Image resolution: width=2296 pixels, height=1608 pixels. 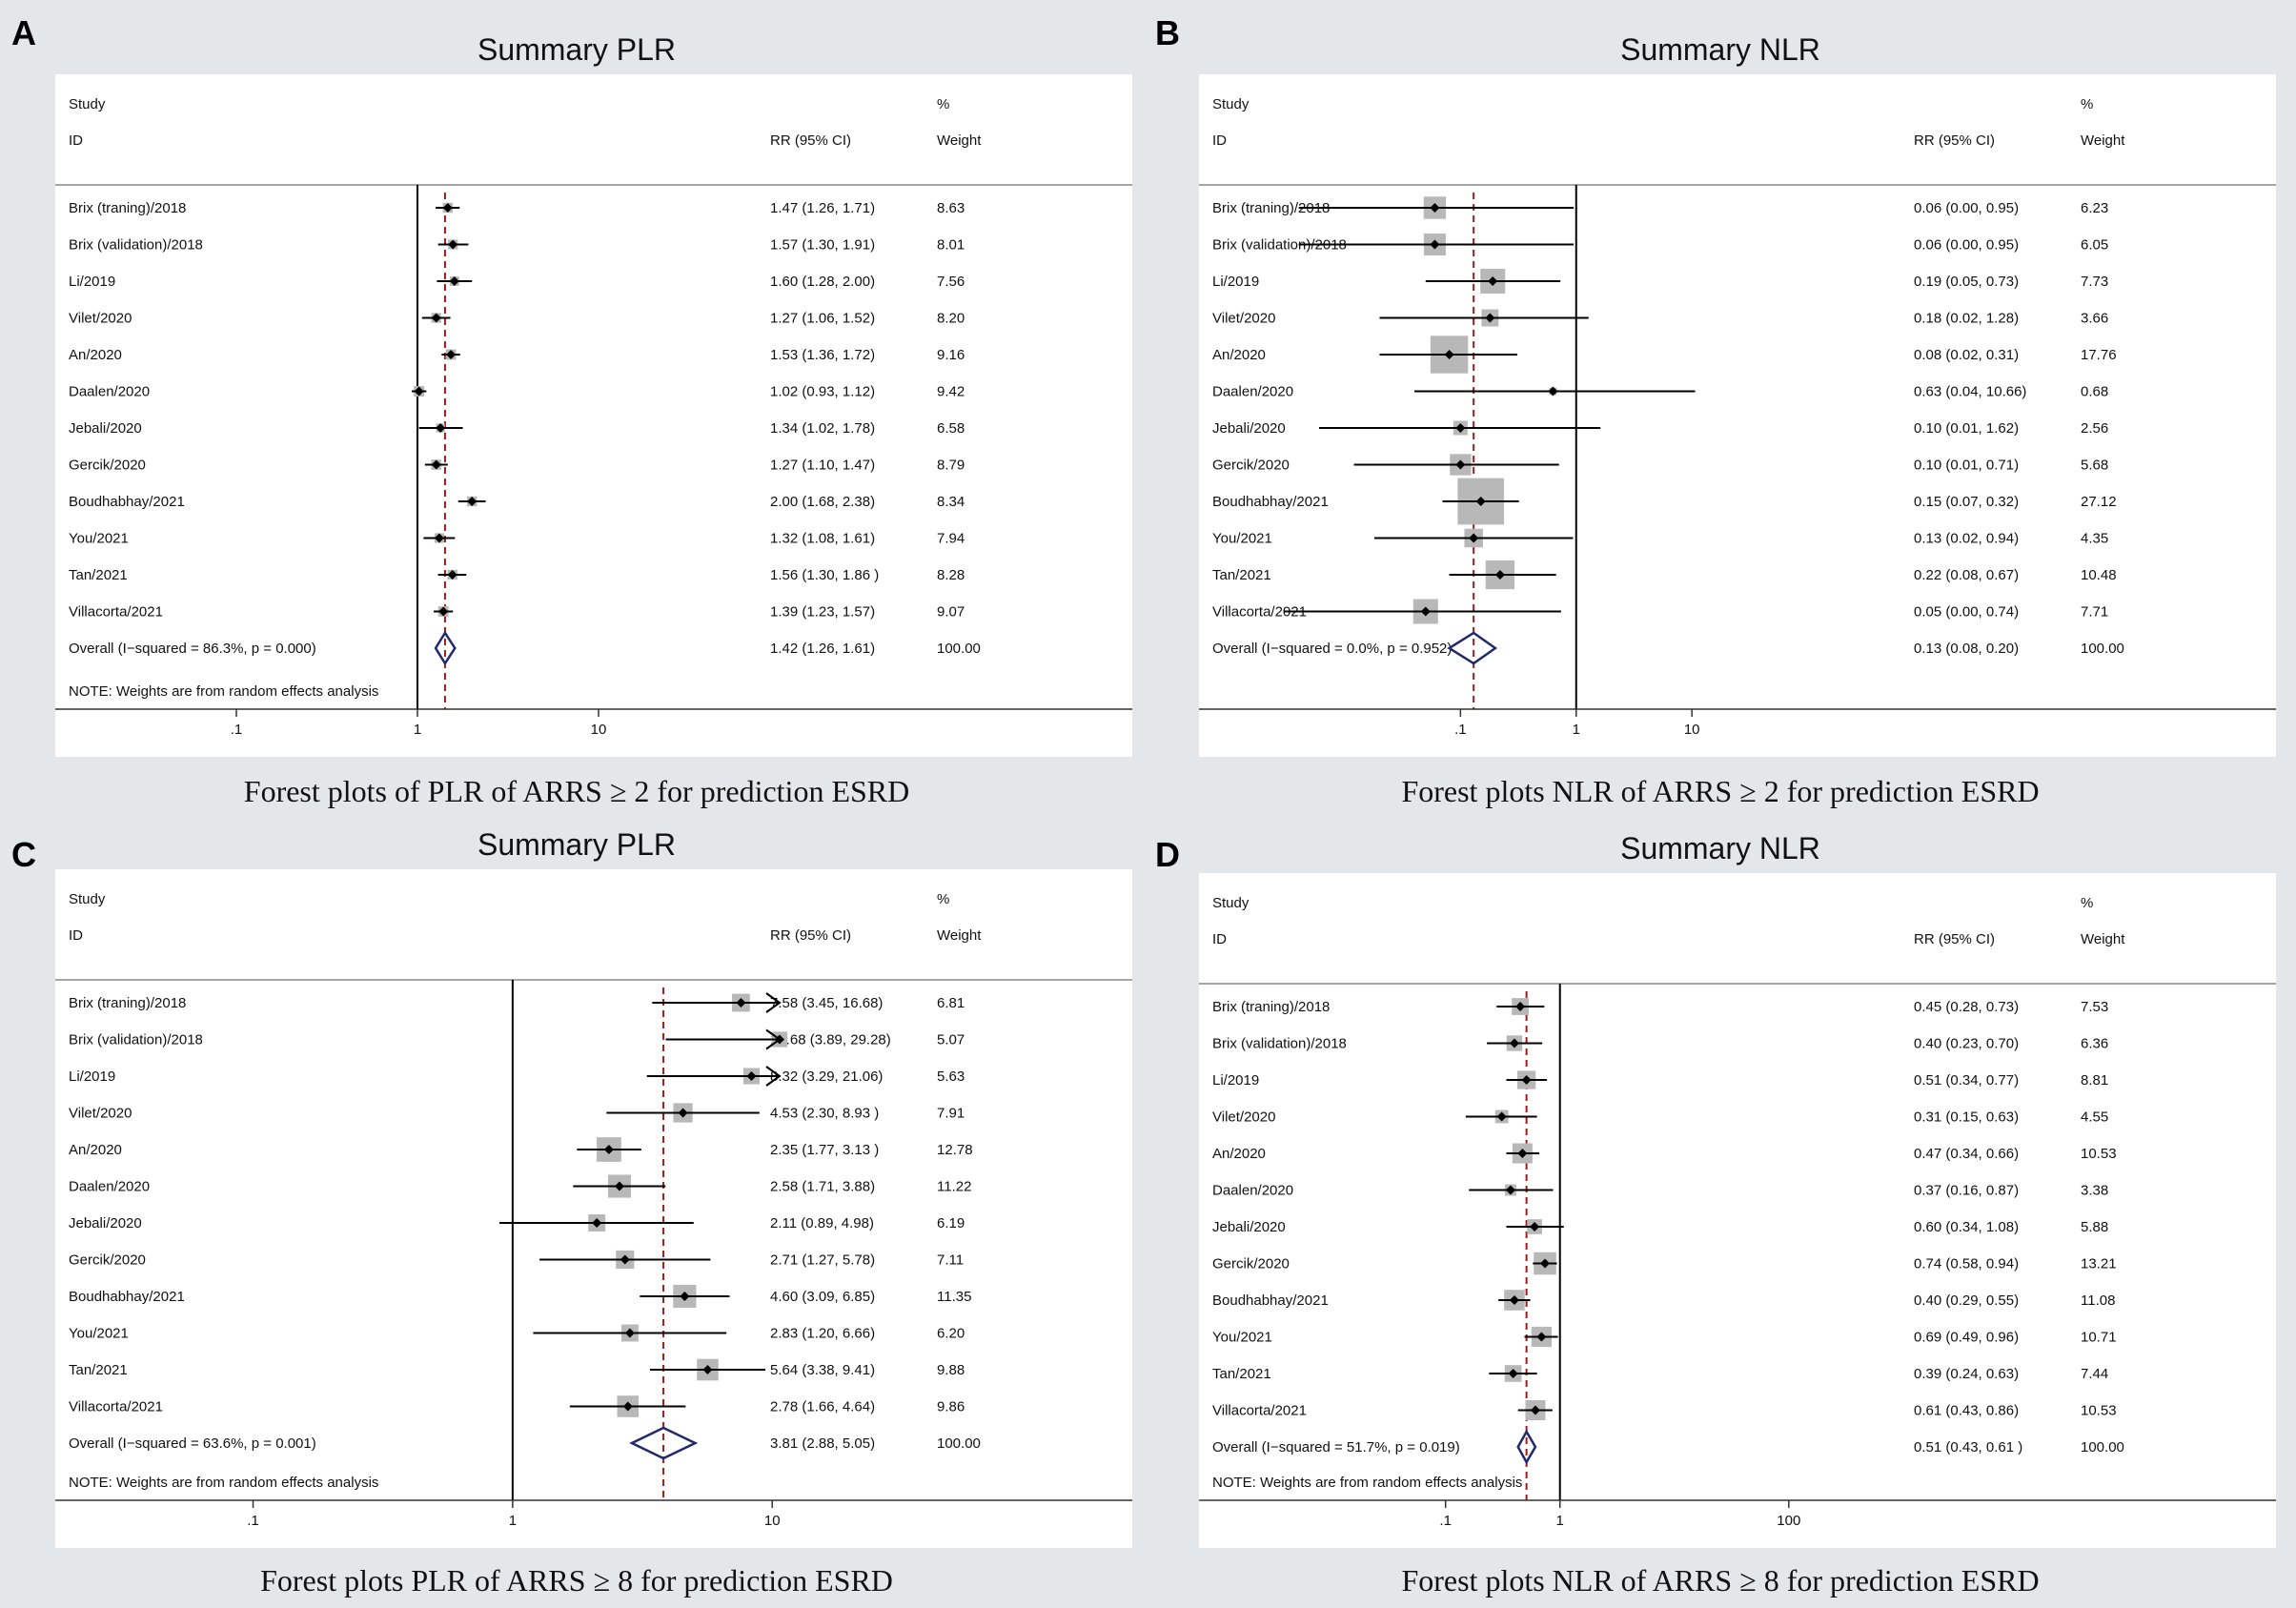 What do you see at coordinates (951, 575) in the screenshot?
I see `study-weight: 8.28` at bounding box center [951, 575].